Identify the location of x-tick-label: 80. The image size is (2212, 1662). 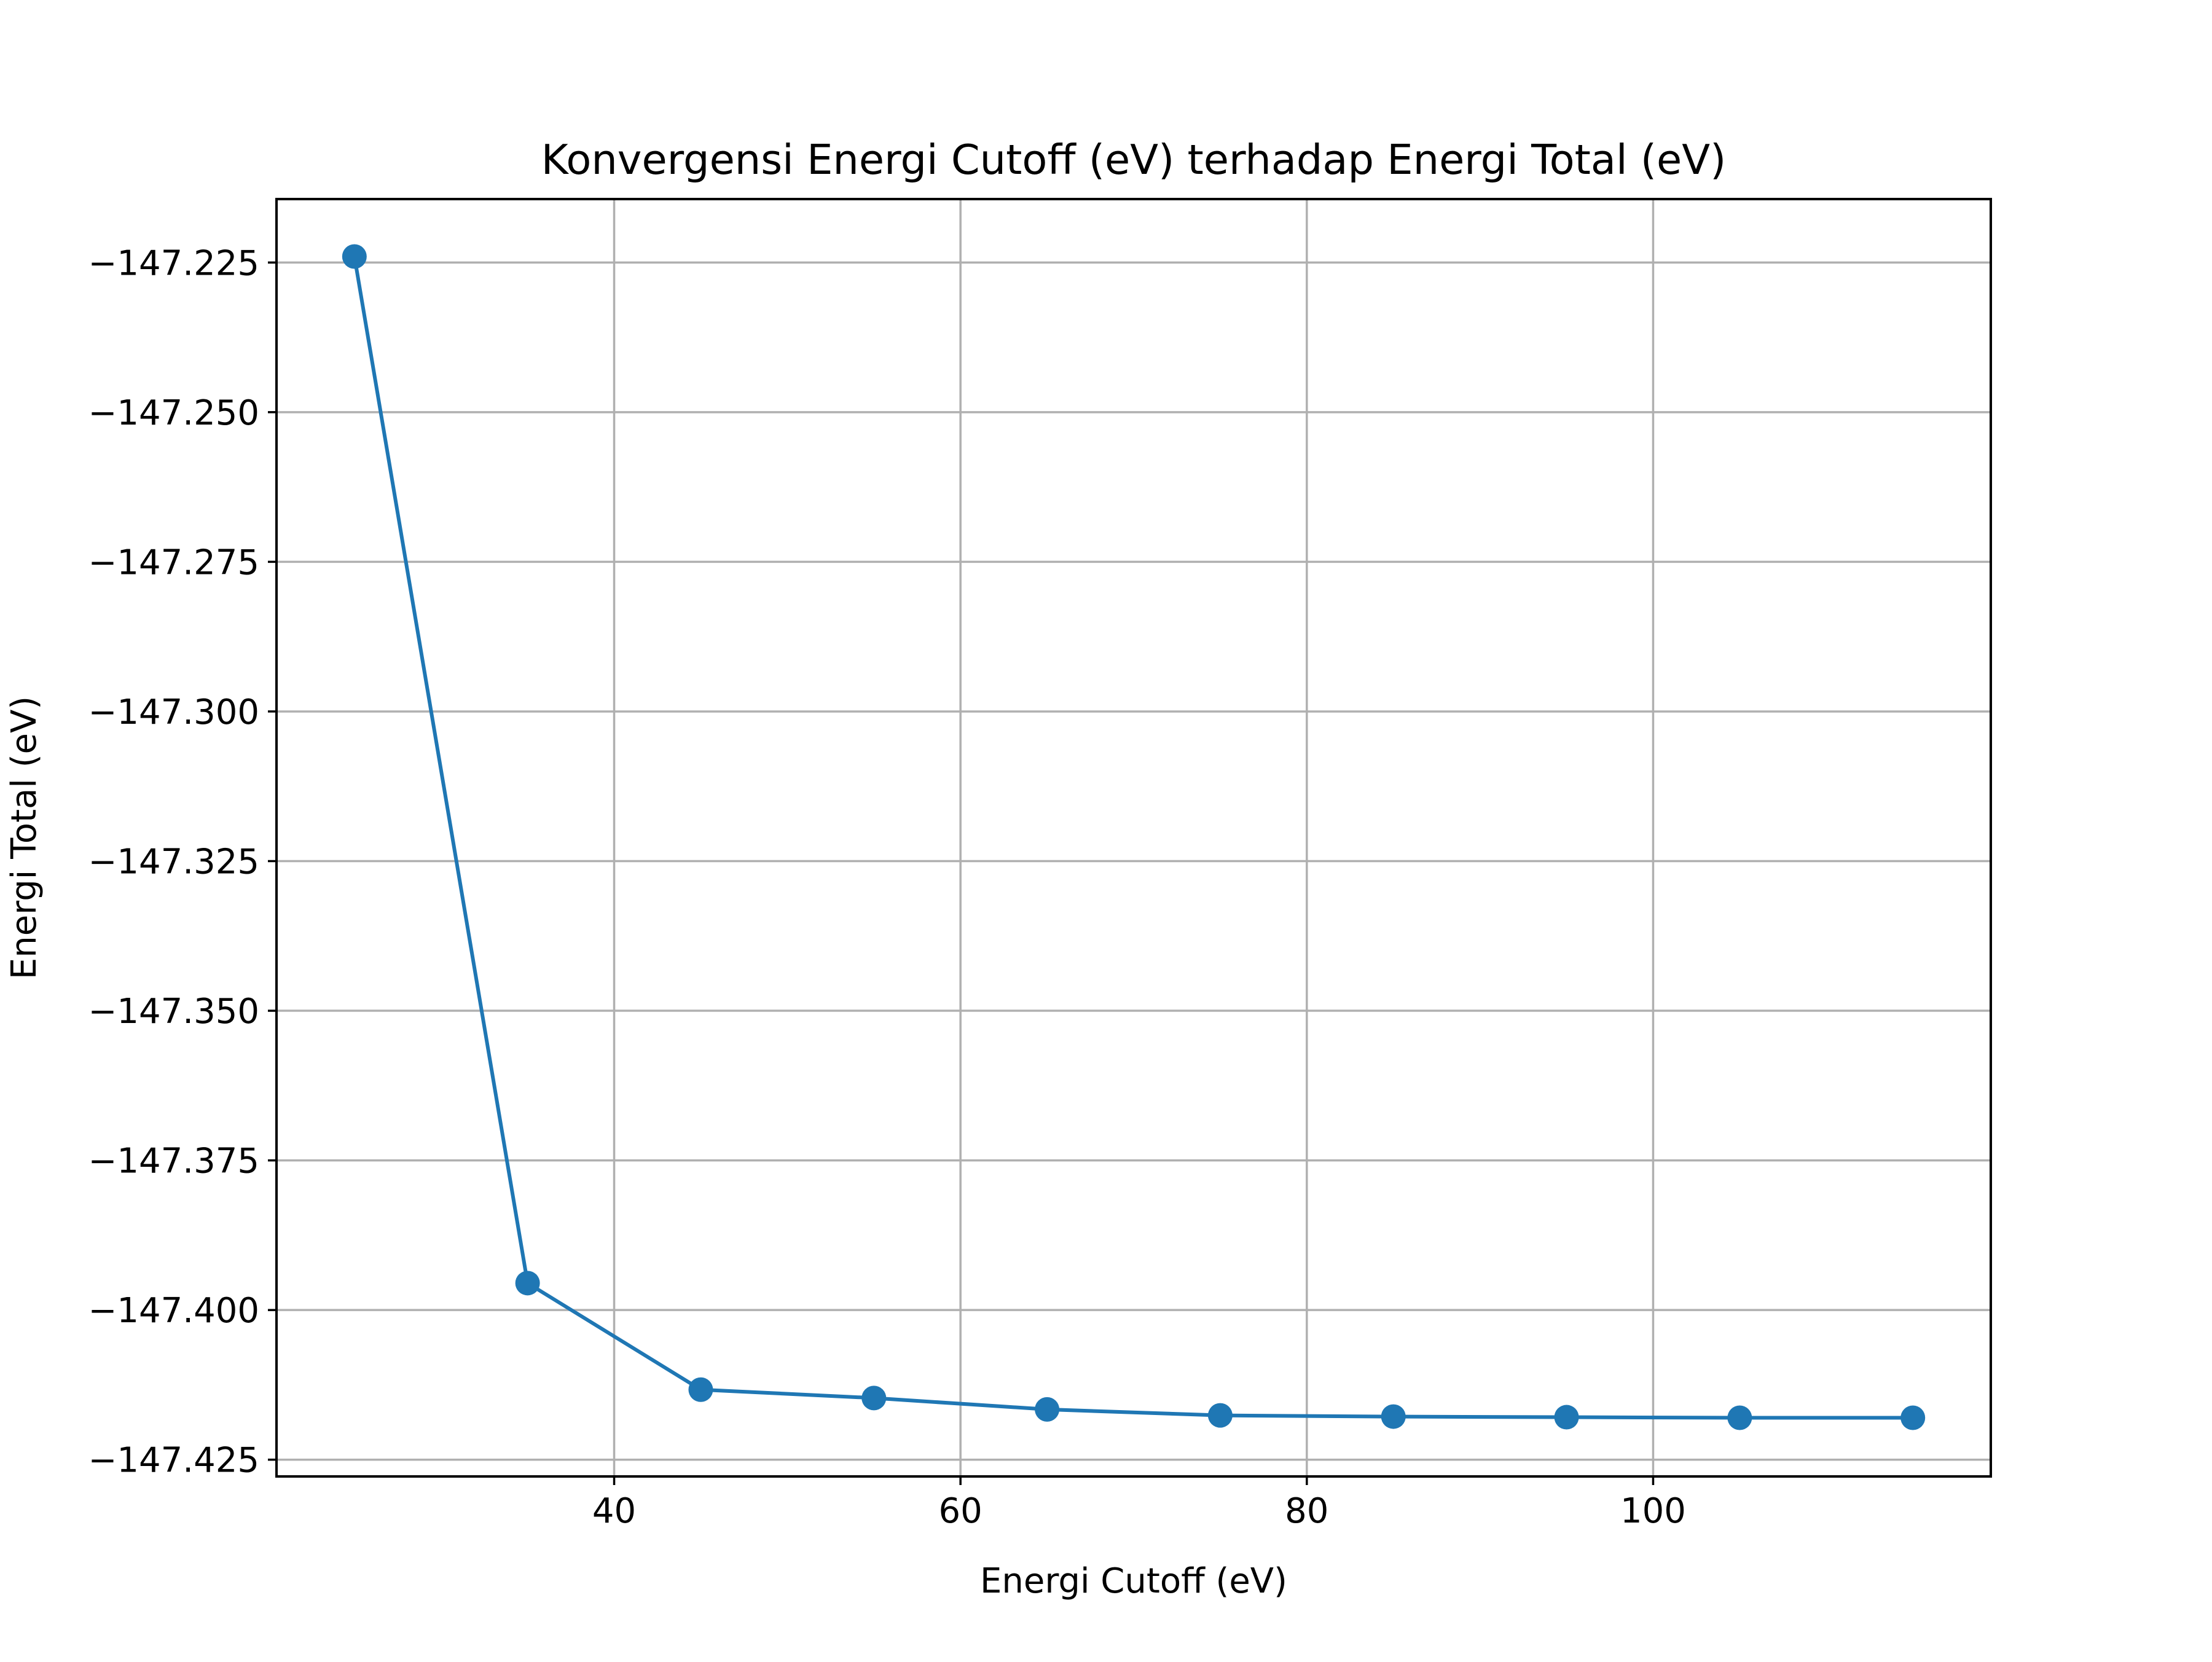
(1306, 1511).